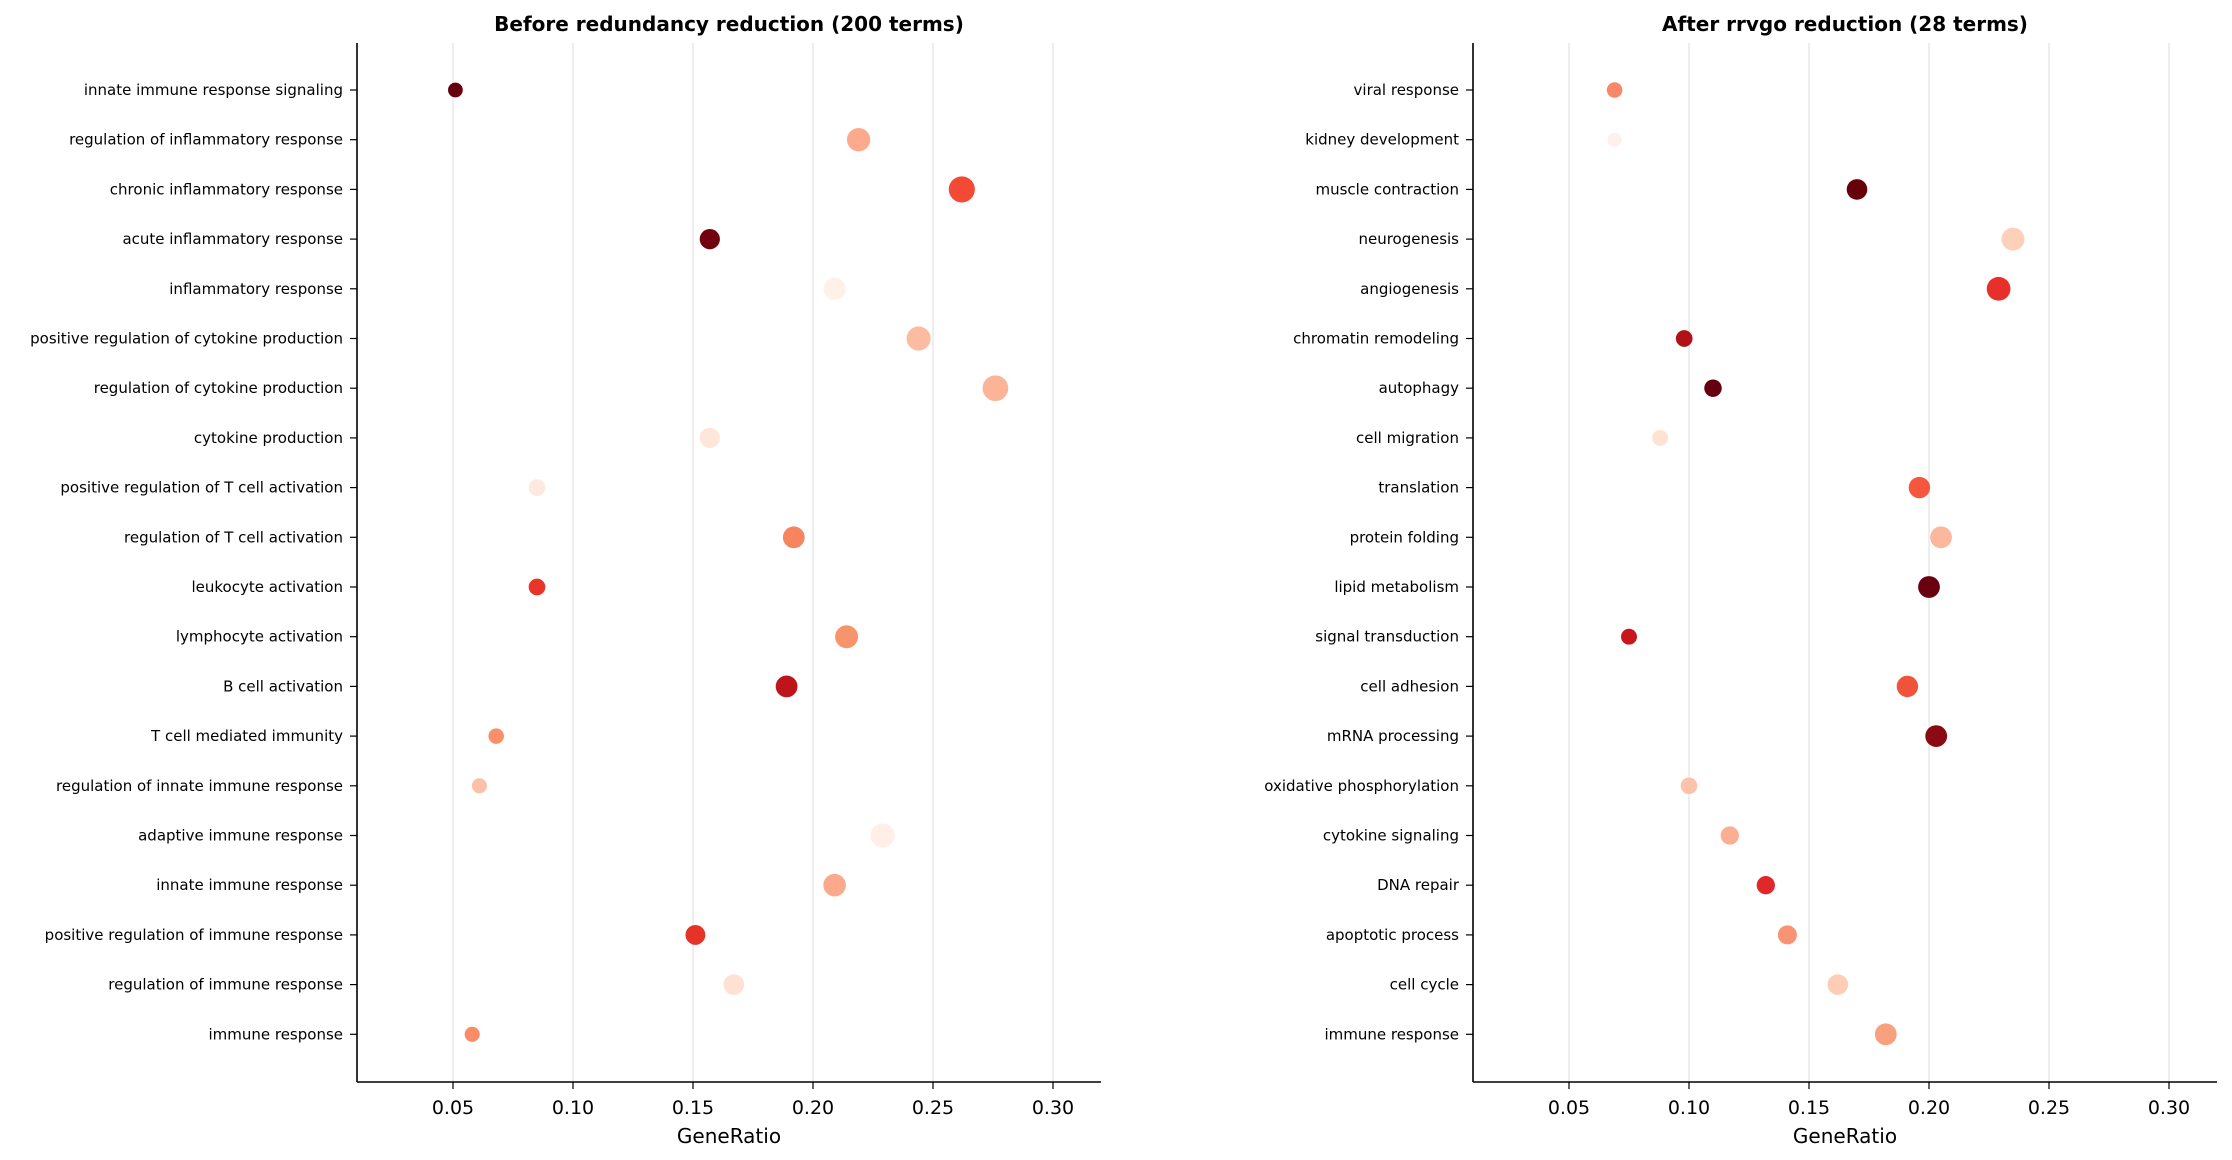 Image resolution: width=2232 pixels, height=1160 pixels. What do you see at coordinates (256, 289) in the screenshot?
I see `category-label: inflammatory response` at bounding box center [256, 289].